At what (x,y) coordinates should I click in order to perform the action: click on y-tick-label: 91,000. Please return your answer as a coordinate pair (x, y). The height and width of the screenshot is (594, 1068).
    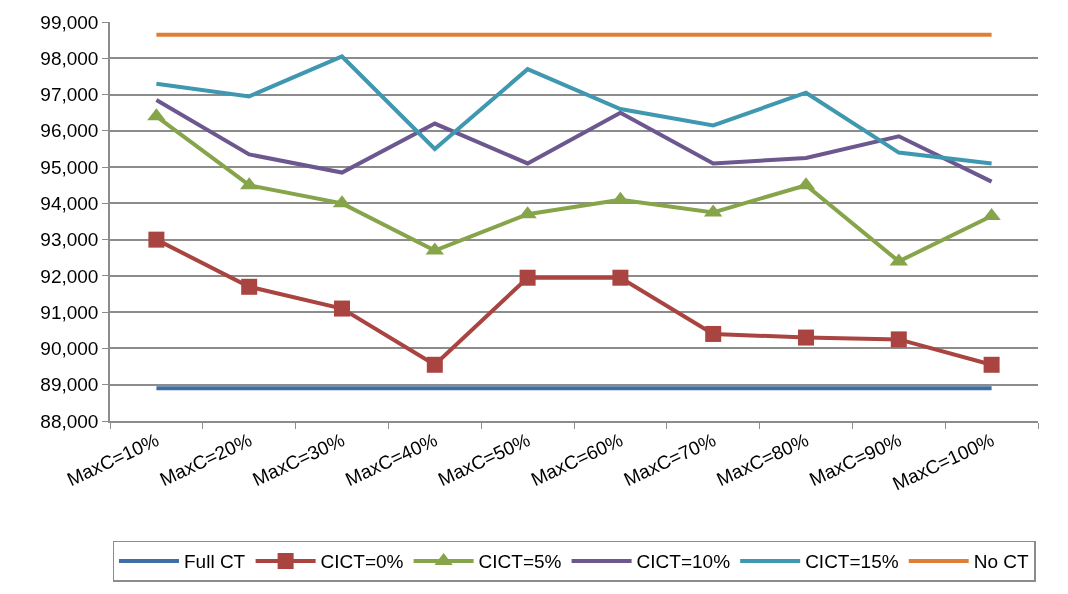
    Looking at the image, I should click on (69, 312).